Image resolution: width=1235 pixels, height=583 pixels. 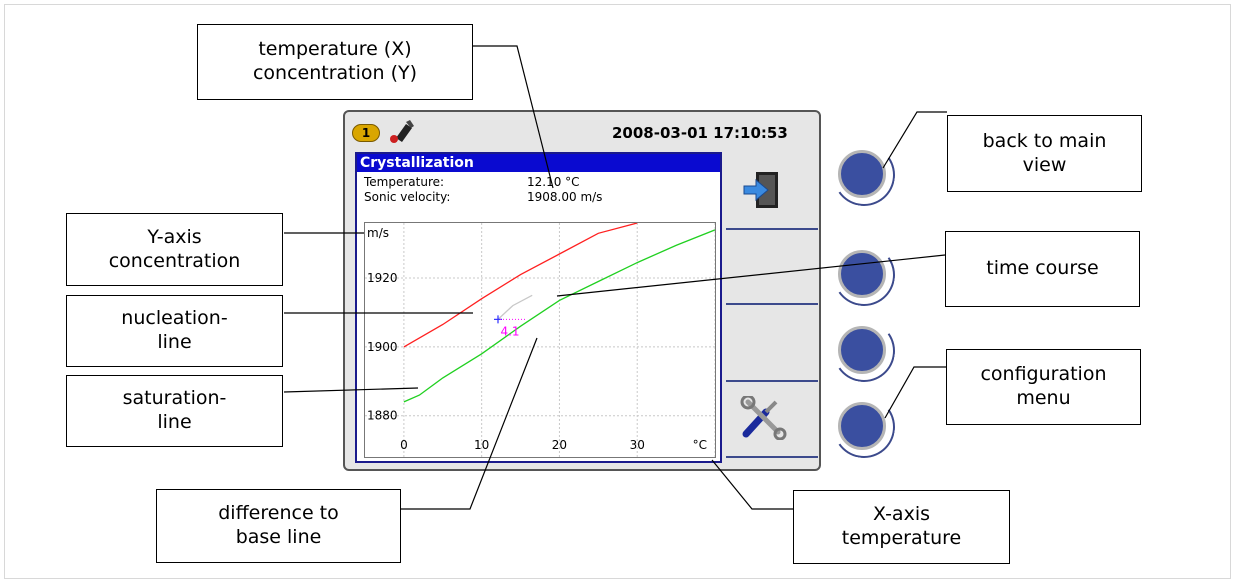 I want to click on callout-y-axis: Y-axis concentration, so click(x=174, y=249).